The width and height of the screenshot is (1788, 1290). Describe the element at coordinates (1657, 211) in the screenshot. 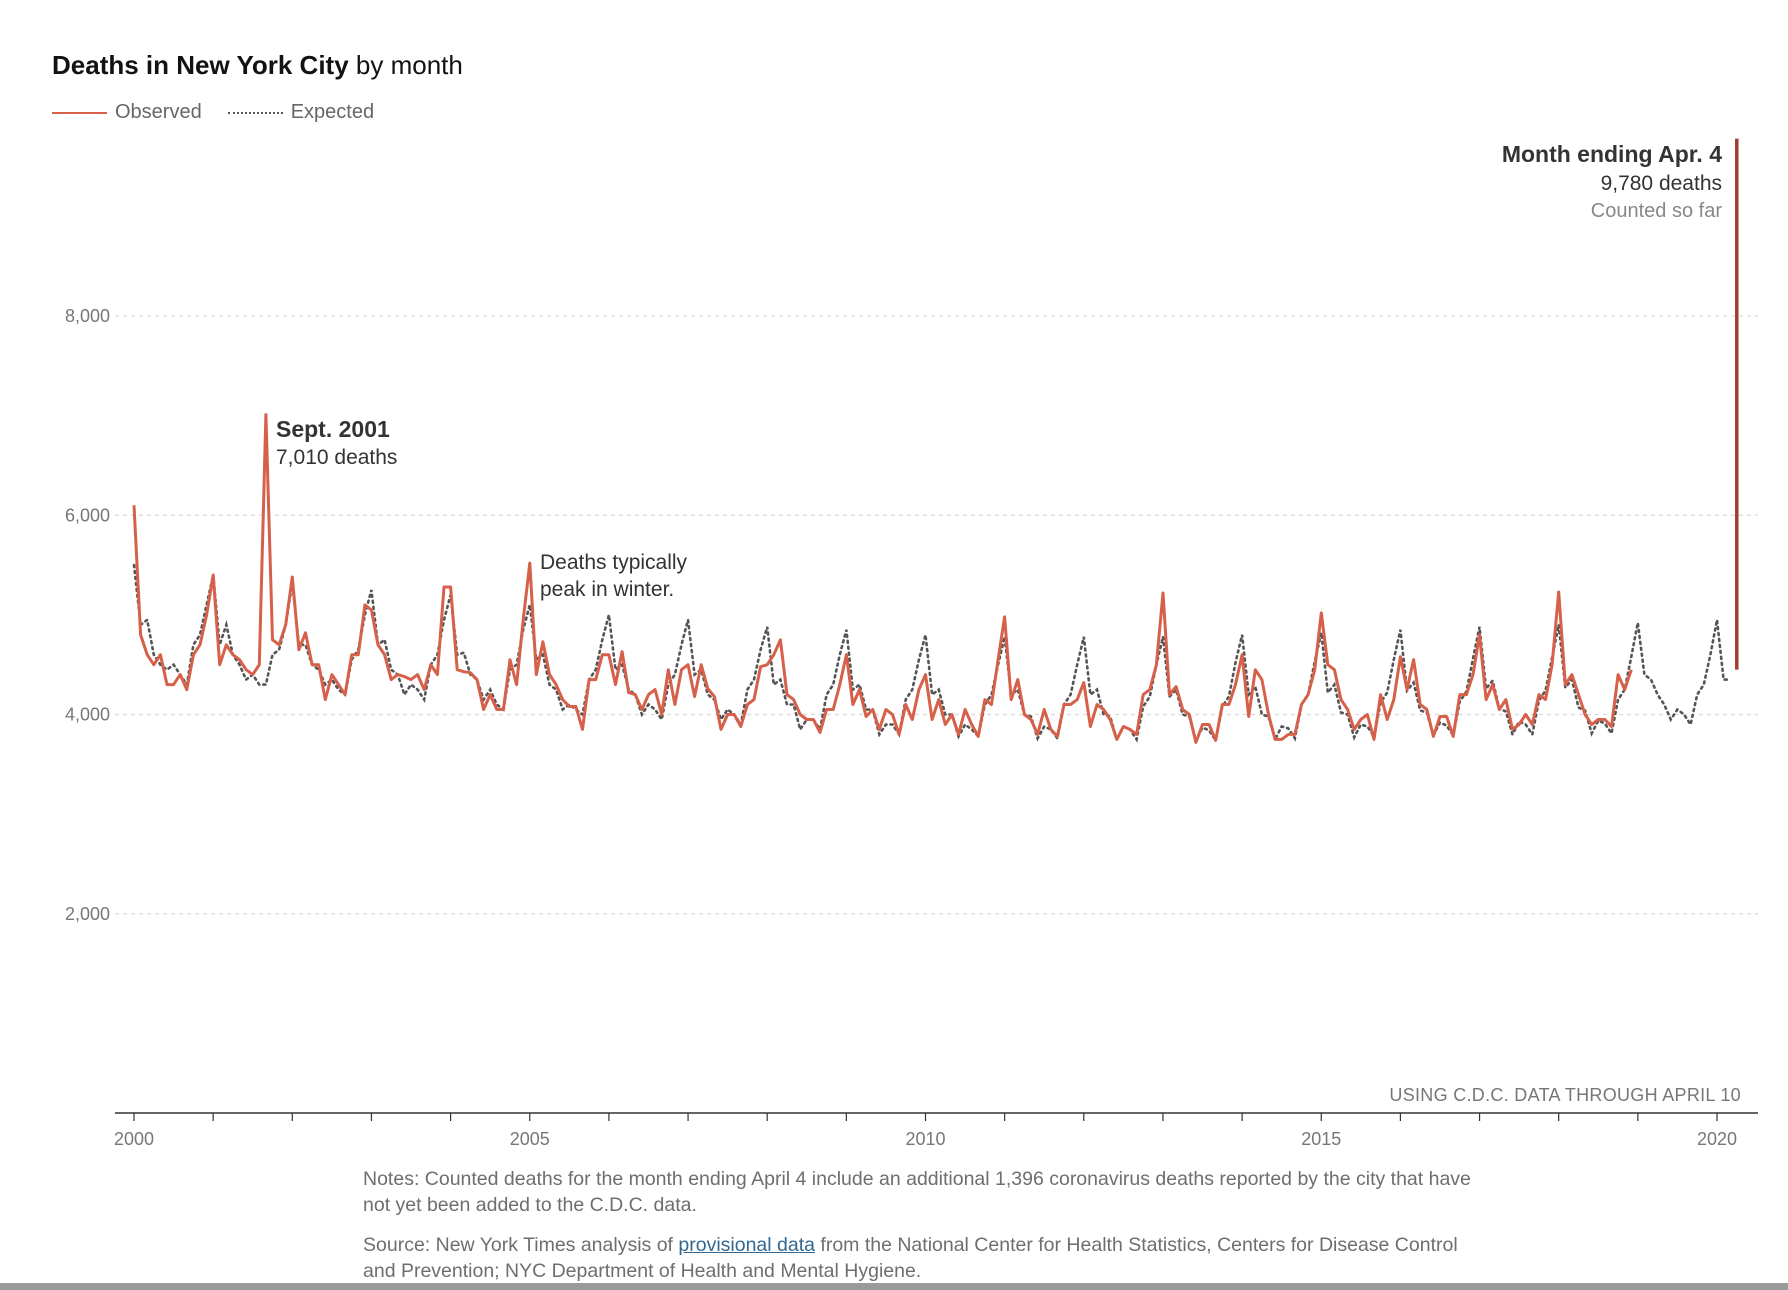

I see `april-note: Counted so far` at that location.